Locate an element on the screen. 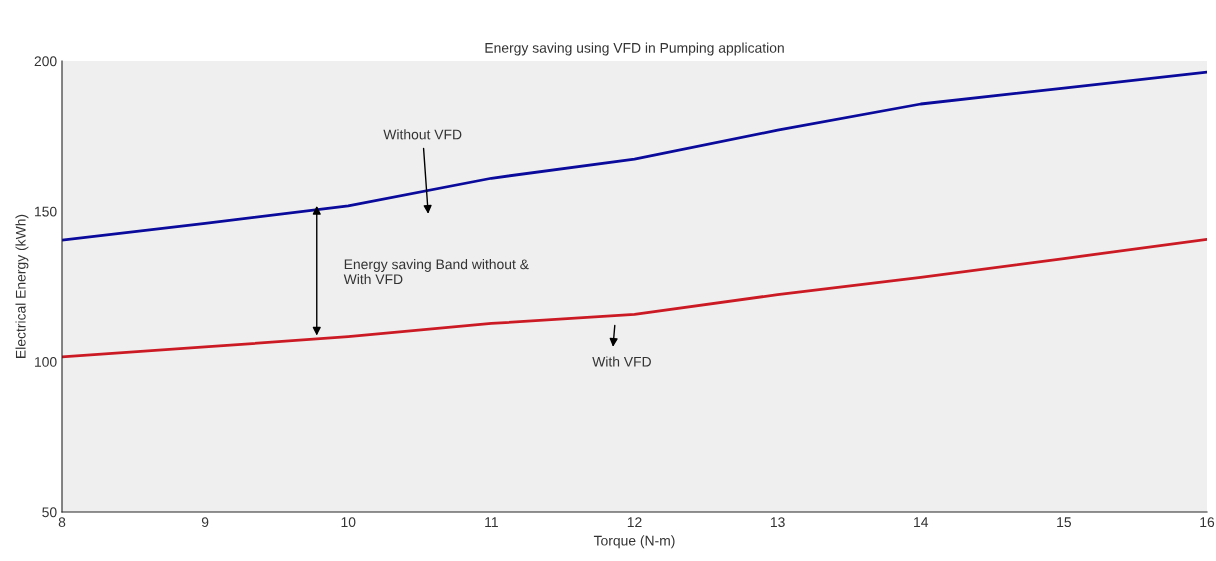  x-tick-label: 13 is located at coordinates (777, 522).